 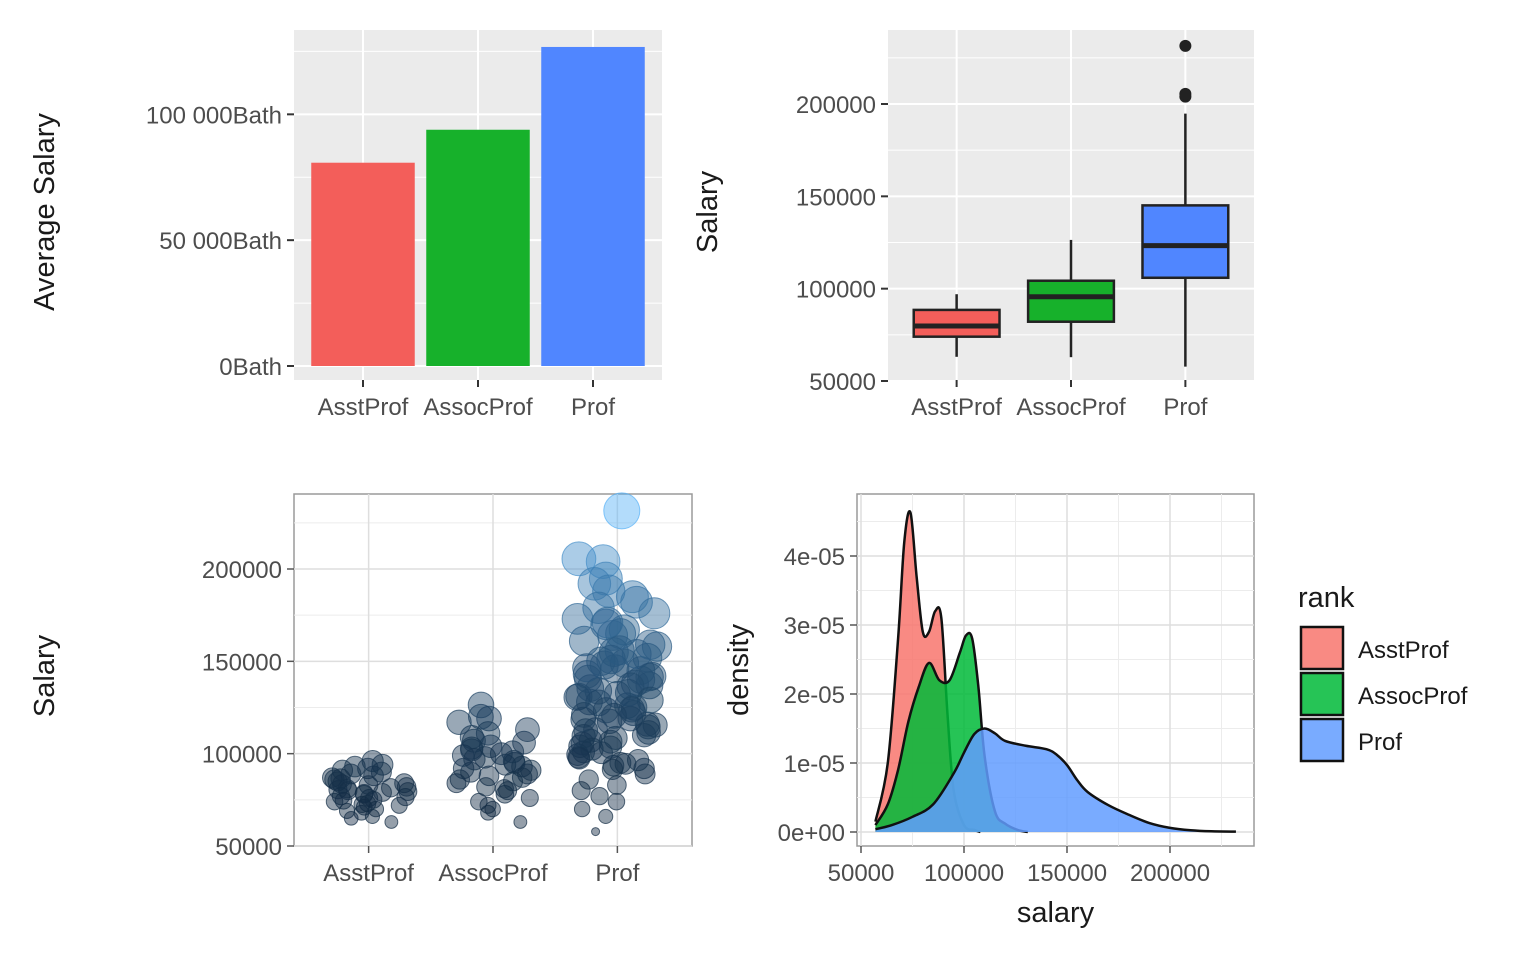 What do you see at coordinates (1413, 696) in the screenshot?
I see `legend-label: AssocProf` at bounding box center [1413, 696].